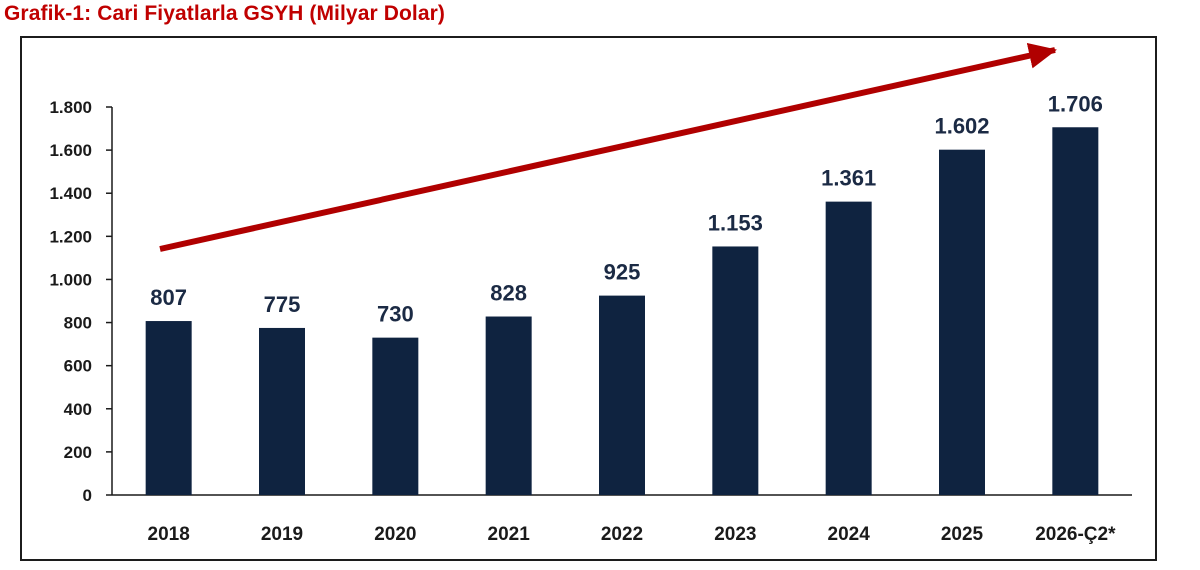 Image resolution: width=1200 pixels, height=570 pixels. Describe the element at coordinates (169, 534) in the screenshot. I see `x-category-label: 2018` at that location.